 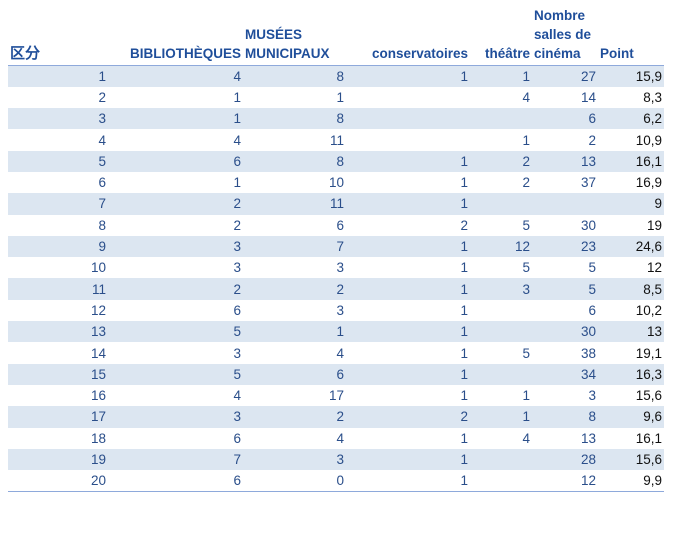 I want to click on cell-point: 24,6, so click(x=631, y=246).